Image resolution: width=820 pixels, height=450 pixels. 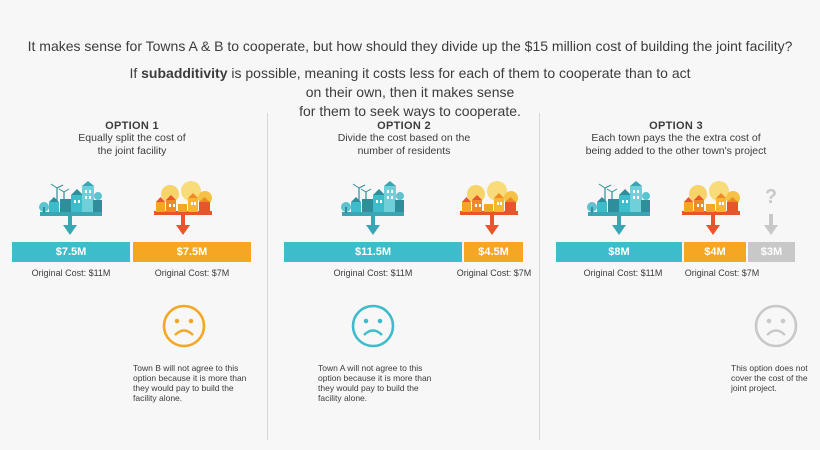 I want to click on option-2-town-a-share: $11.5M, so click(x=373, y=252).